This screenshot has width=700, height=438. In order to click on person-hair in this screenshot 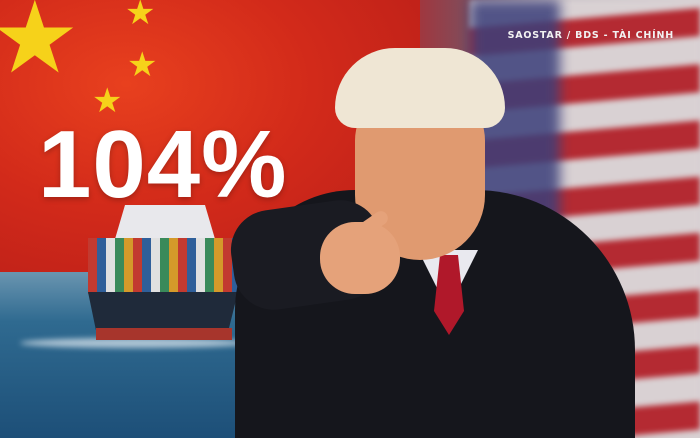, I will do `click(420, 88)`.